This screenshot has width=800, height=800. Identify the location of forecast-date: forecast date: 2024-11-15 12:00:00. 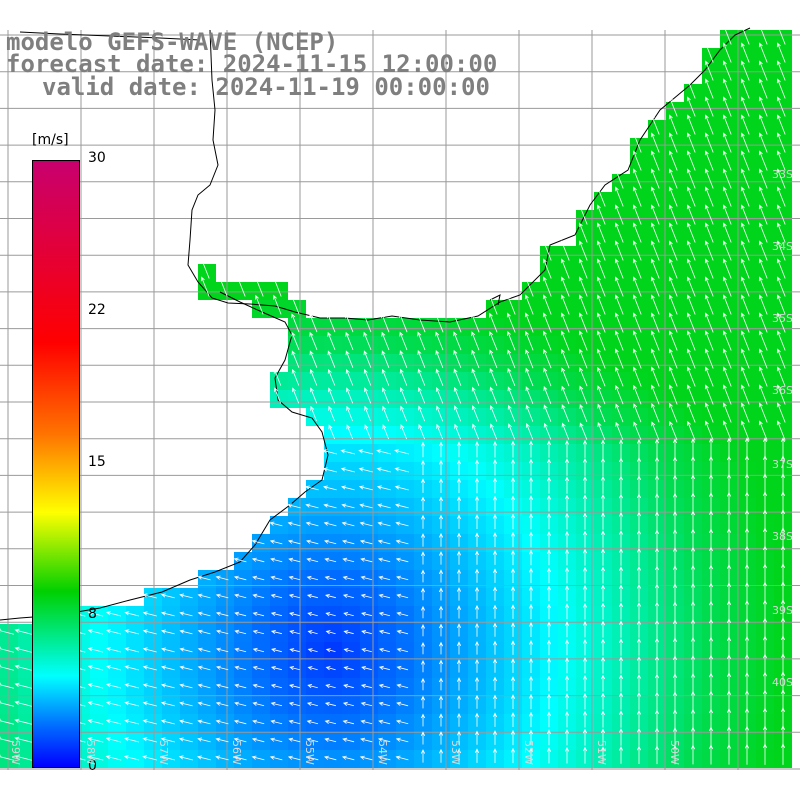
(252, 64).